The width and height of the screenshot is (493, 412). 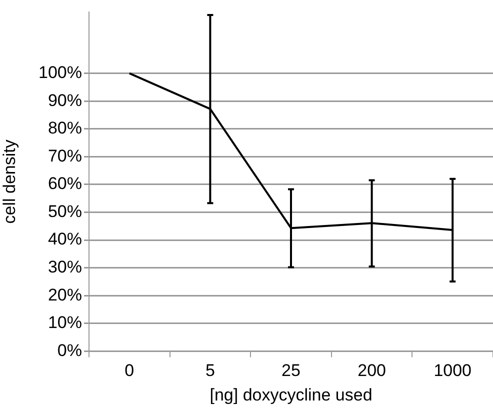 I want to click on y-tick-label: 30%, so click(x=65, y=267).